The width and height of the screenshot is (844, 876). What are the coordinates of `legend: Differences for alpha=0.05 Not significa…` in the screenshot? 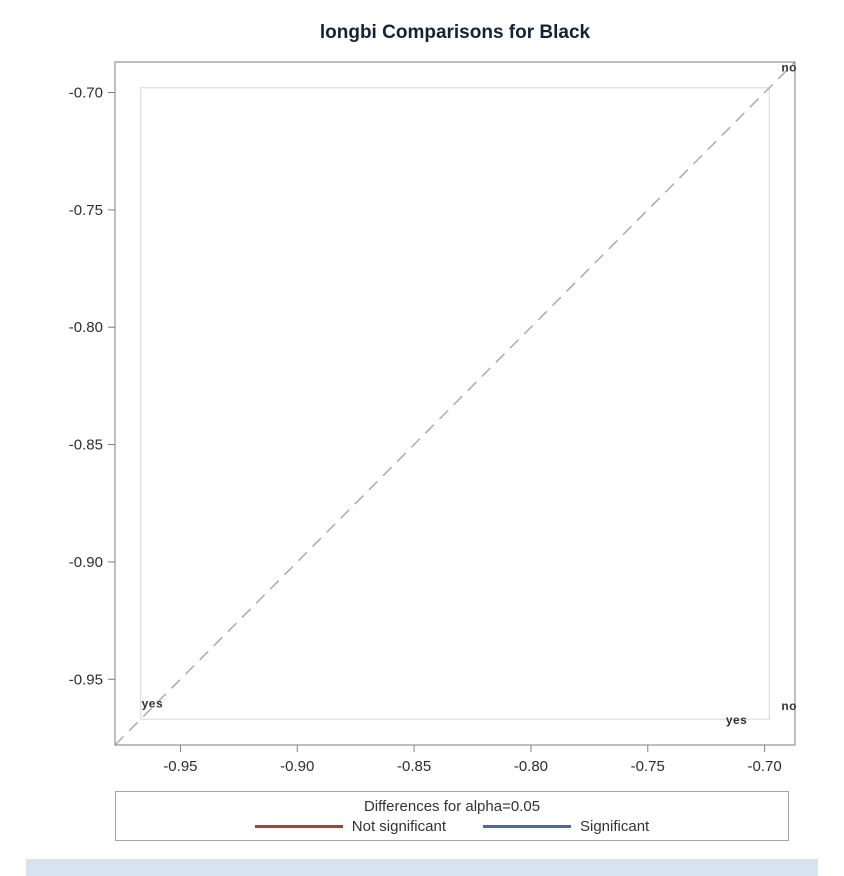 It's located at (452, 816).